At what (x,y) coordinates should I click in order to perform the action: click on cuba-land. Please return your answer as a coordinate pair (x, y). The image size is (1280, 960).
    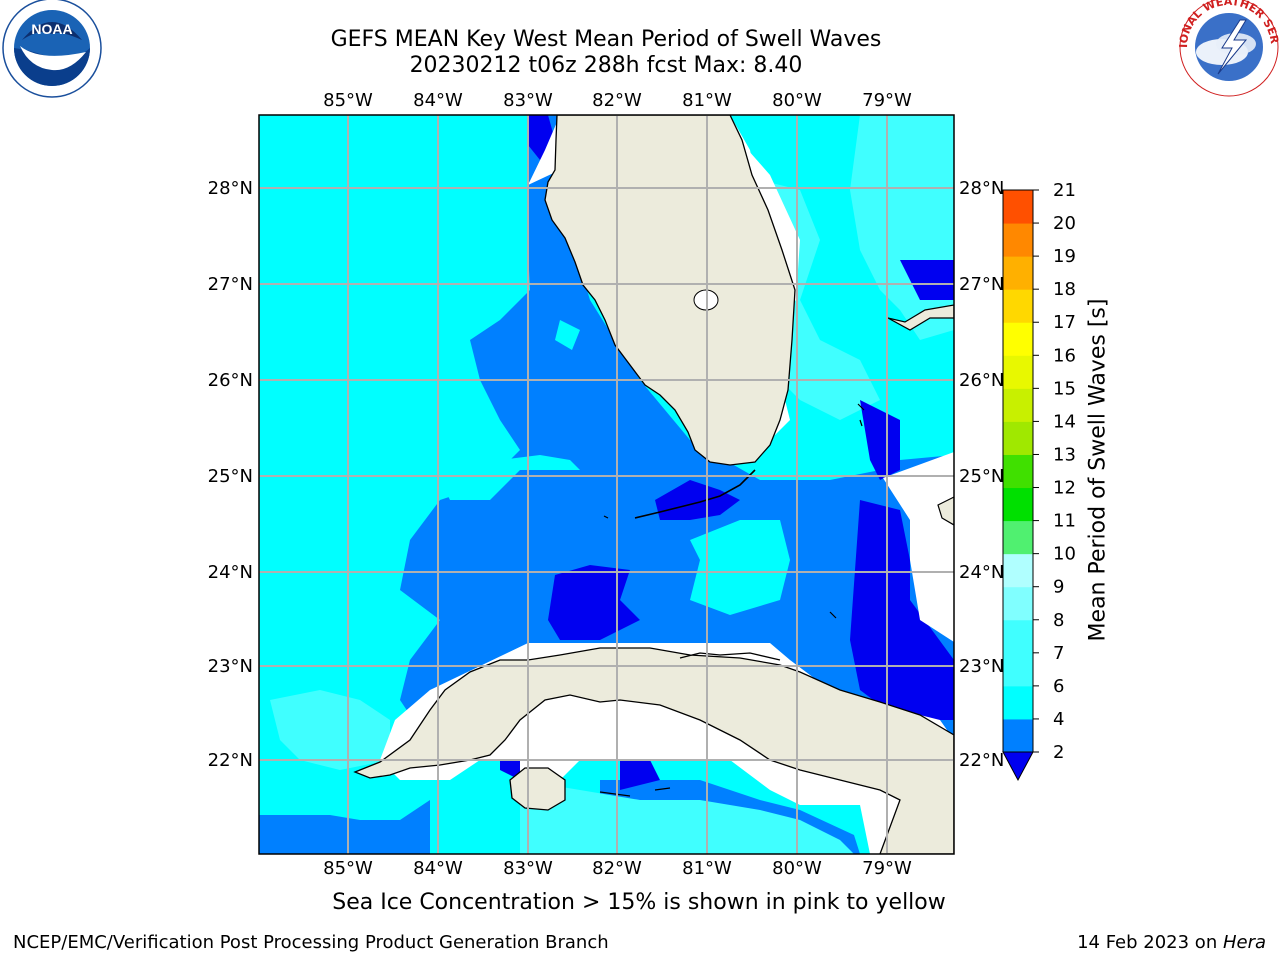
    Looking at the image, I should click on (653, 750).